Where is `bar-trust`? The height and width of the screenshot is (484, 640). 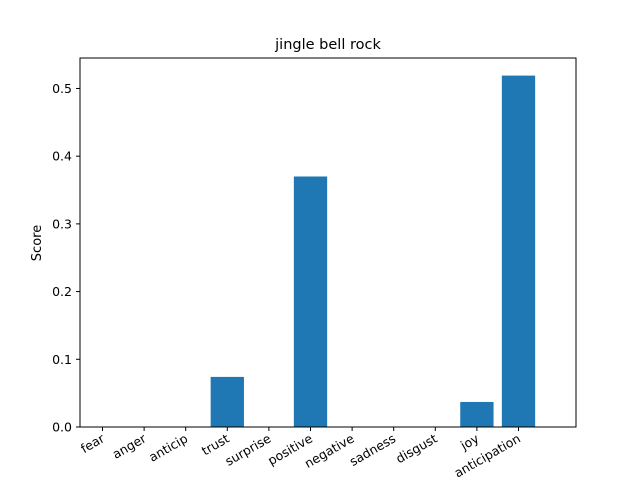
bar-trust is located at coordinates (227, 401).